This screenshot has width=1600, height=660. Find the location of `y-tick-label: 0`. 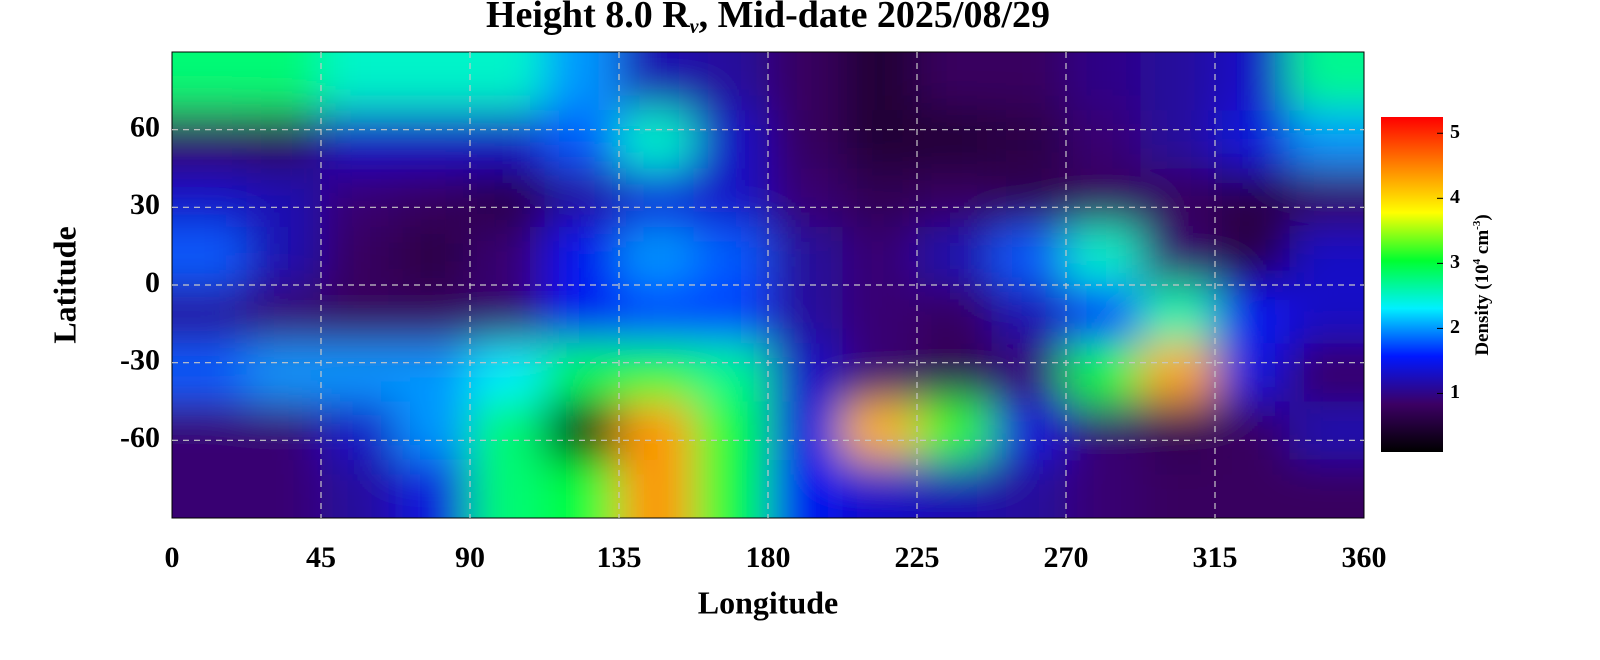

y-tick-label: 0 is located at coordinates (152, 282).